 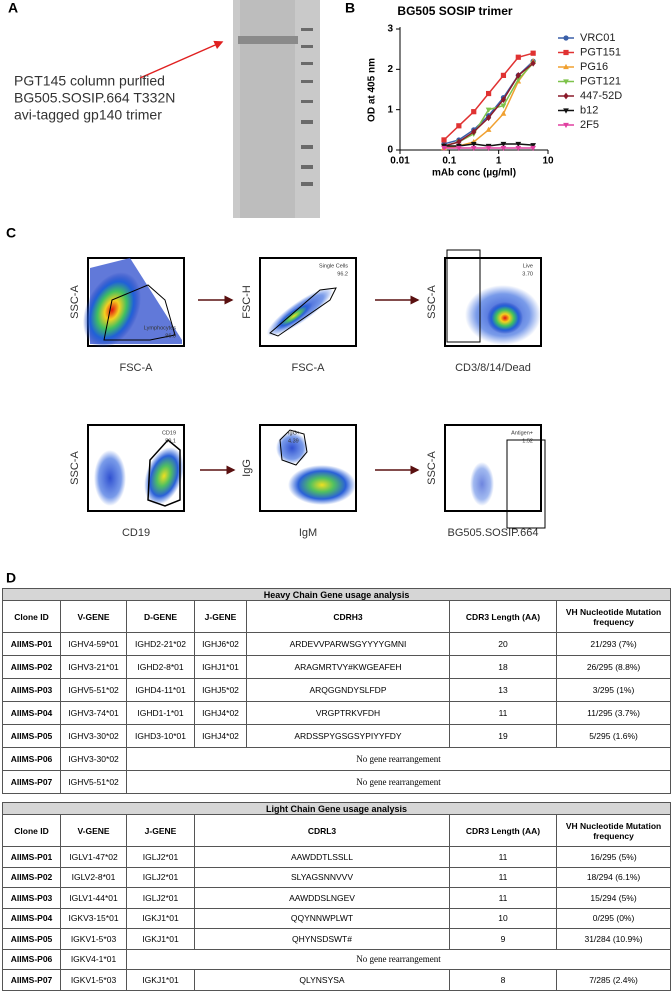 I want to click on cell: AIIMS-P07, so click(x=31, y=782).